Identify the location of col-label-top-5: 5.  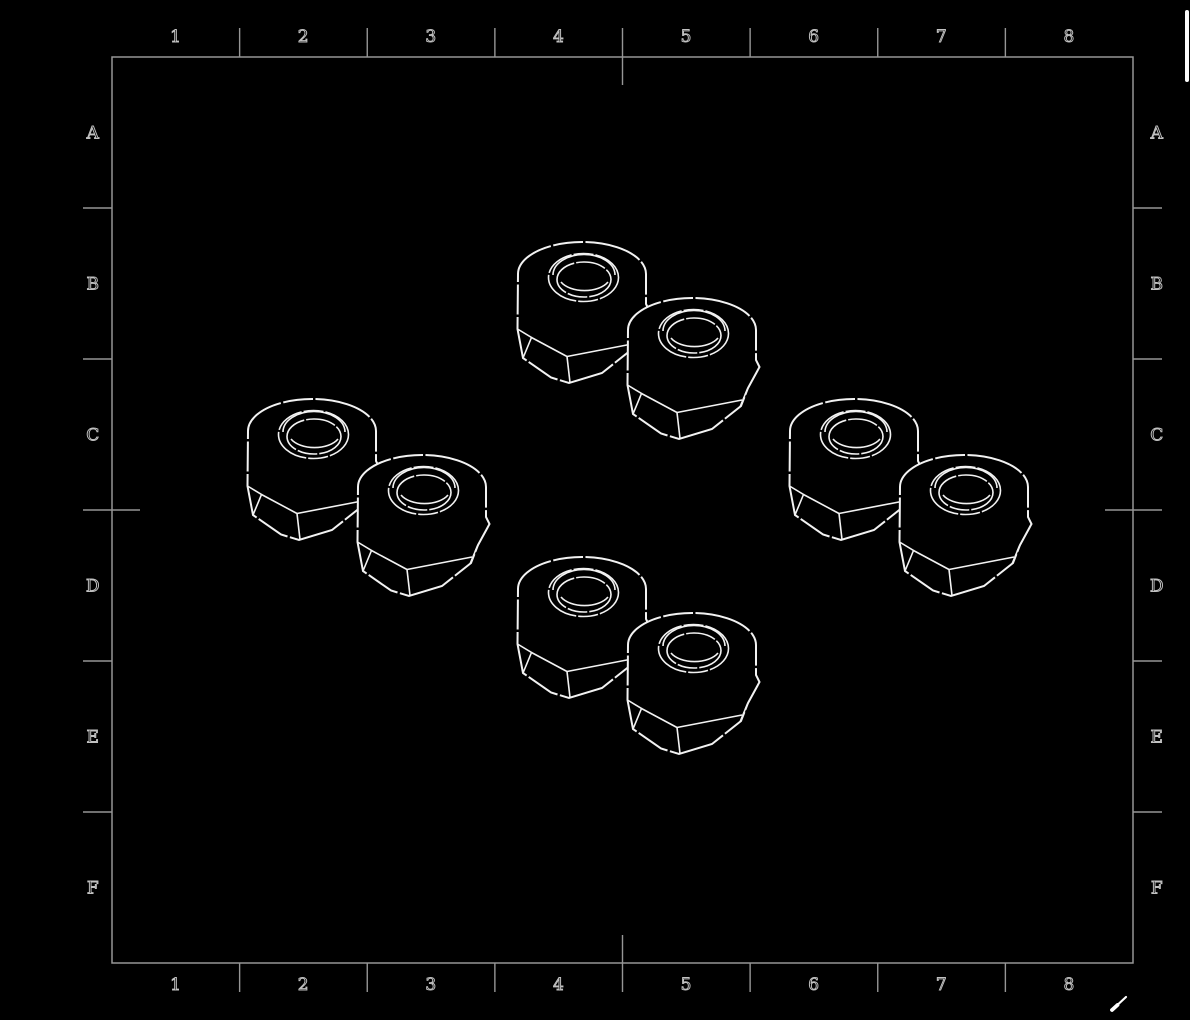
(686, 37).